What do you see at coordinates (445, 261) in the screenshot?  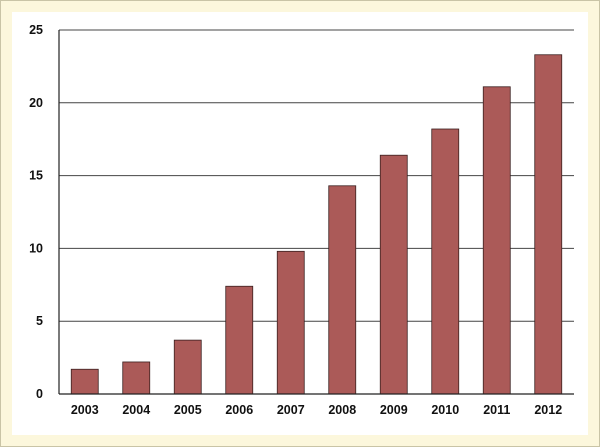 I see `bar-2010` at bounding box center [445, 261].